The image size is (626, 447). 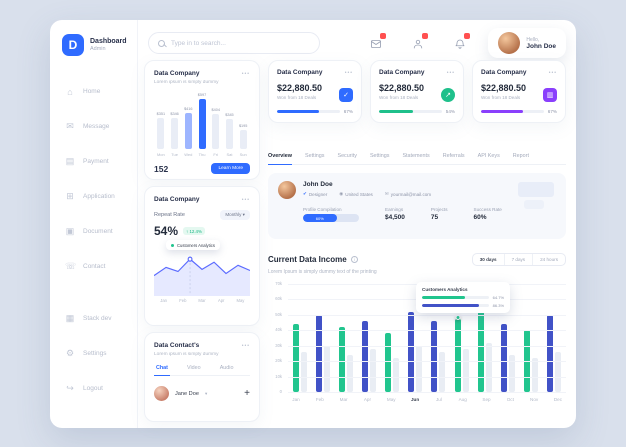 I want to click on stat-subtitle: Won from 18 Deals, so click(x=501, y=97).